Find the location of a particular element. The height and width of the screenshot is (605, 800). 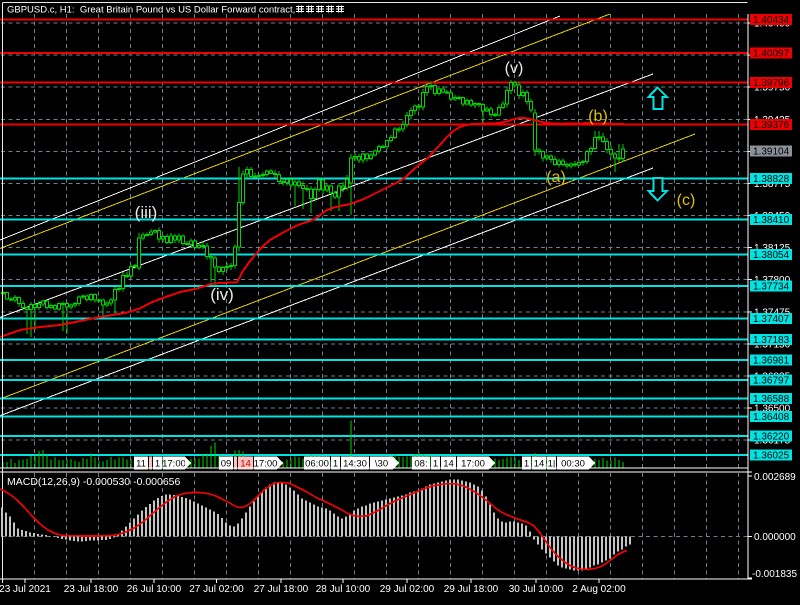

svg-text: 1.36797 is located at coordinates (771, 381).